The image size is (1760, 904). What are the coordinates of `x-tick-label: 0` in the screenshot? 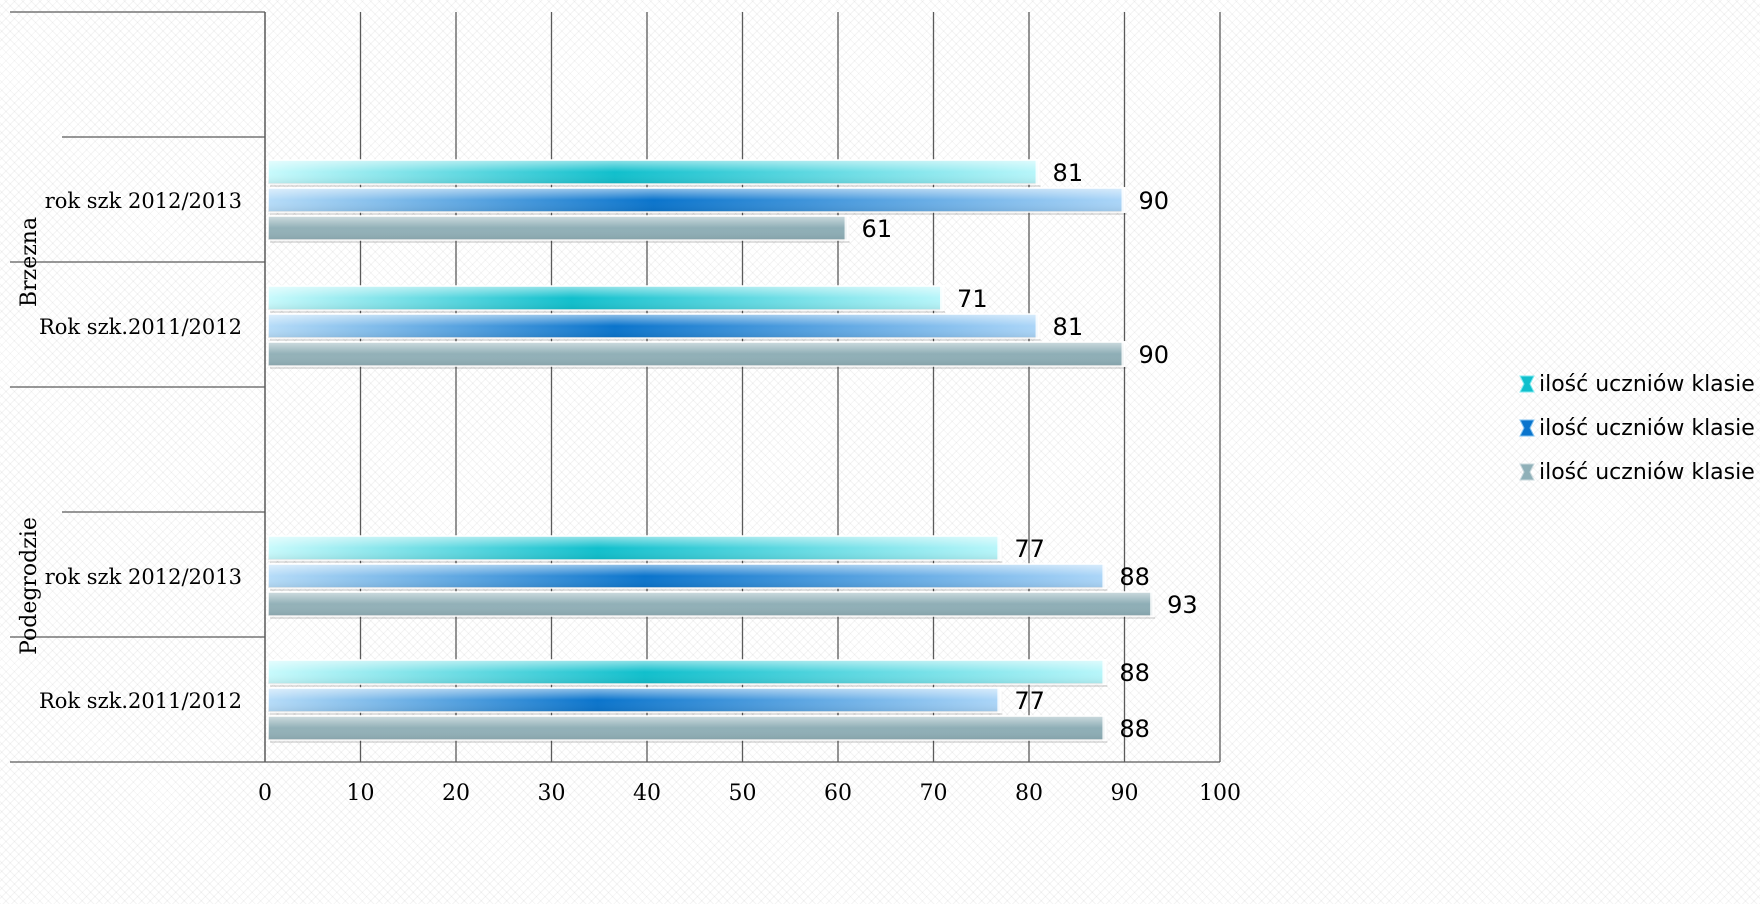 It's located at (265, 793).